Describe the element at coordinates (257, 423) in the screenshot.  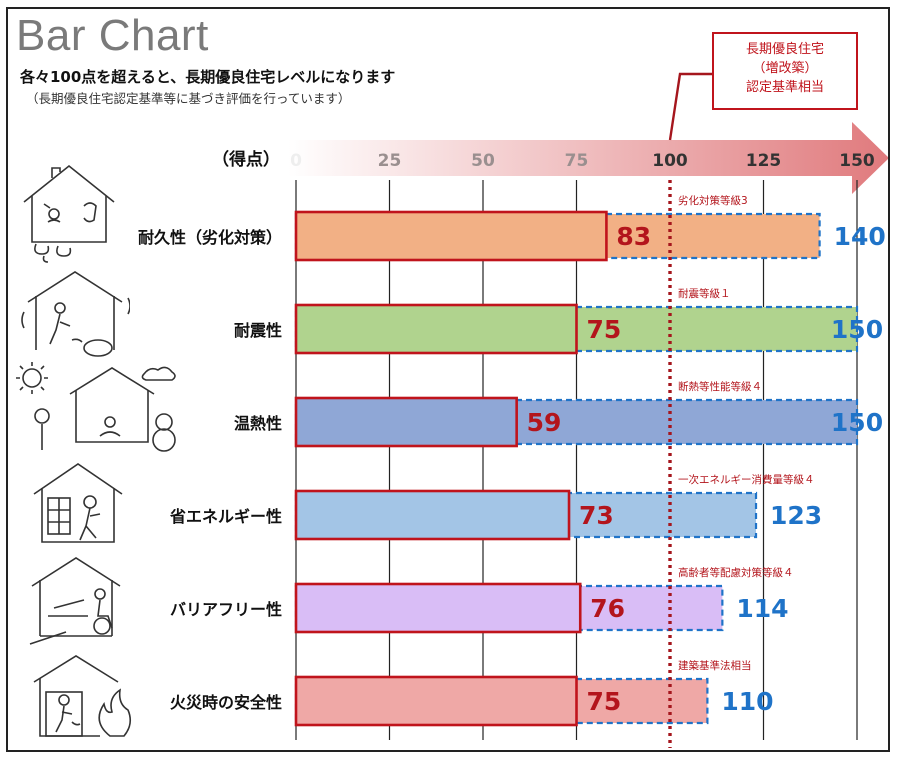
I see `category-label: 温熱性` at that location.